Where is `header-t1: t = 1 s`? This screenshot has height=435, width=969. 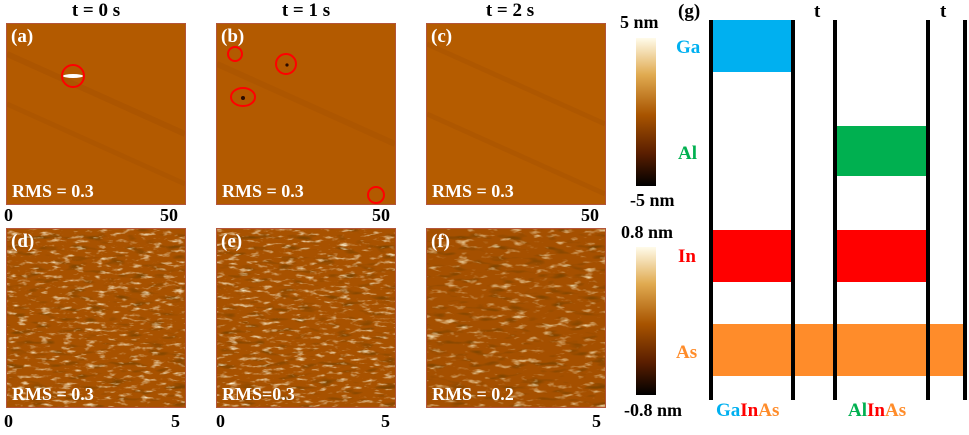
header-t1: t = 1 s is located at coordinates (306, 10).